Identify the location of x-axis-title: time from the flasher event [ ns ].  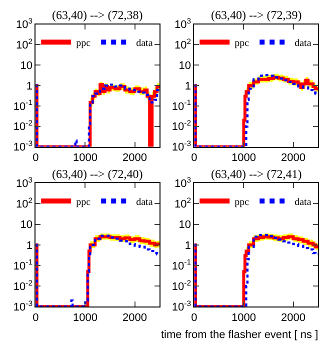
(239, 335).